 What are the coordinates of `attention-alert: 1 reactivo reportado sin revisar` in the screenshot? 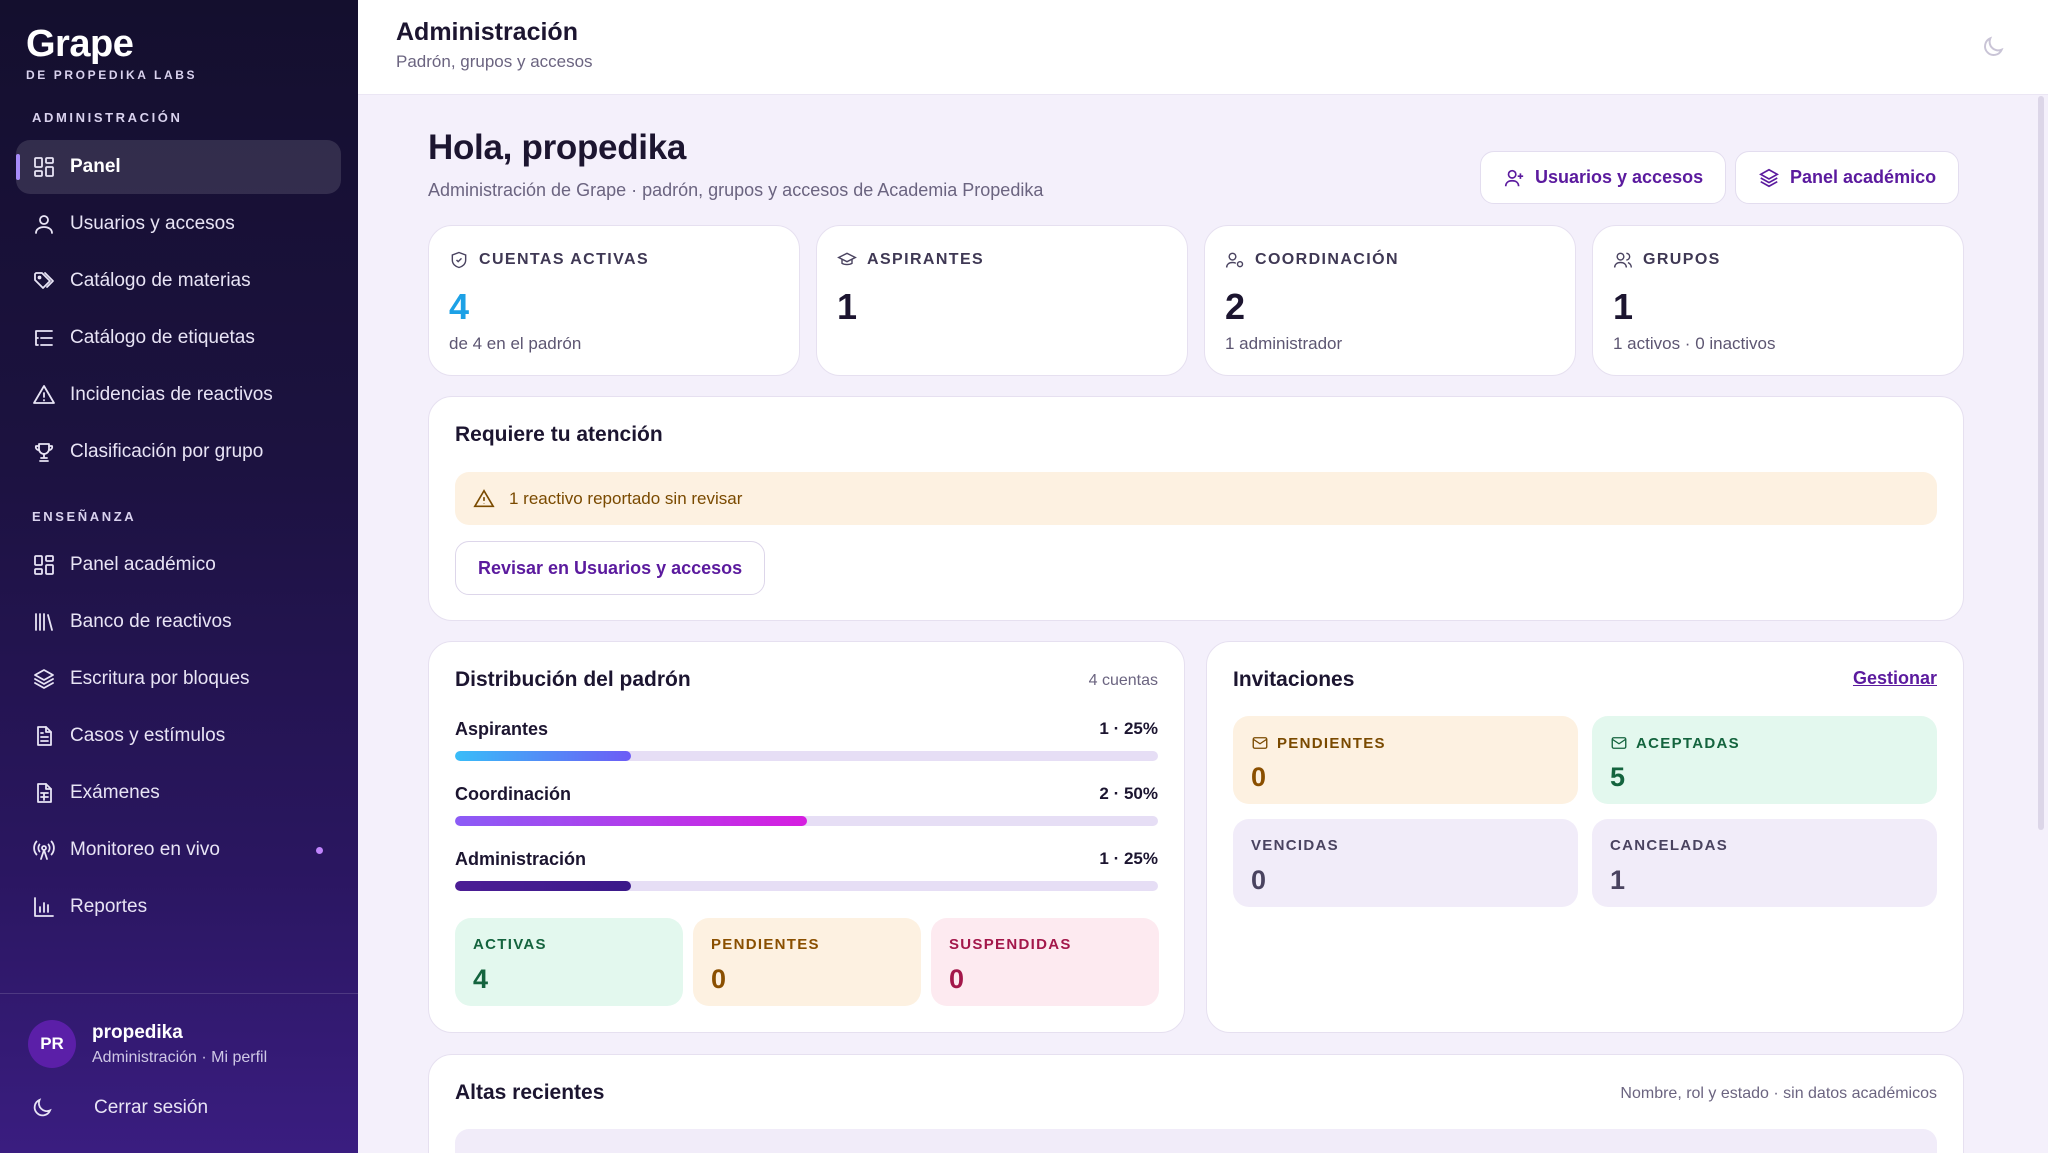 It's located at (1196, 498).